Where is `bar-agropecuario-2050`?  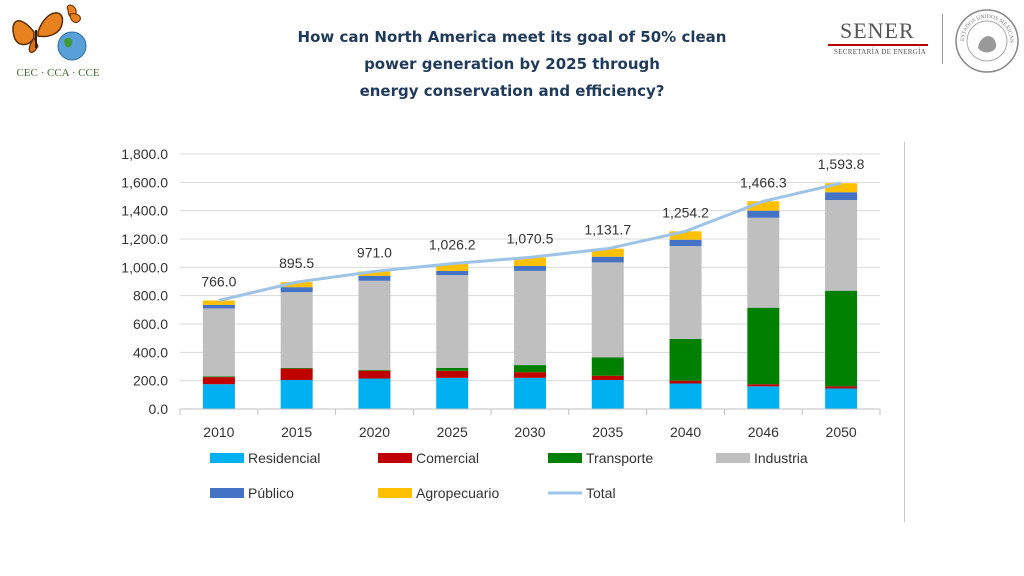
bar-agropecuario-2050 is located at coordinates (841, 188).